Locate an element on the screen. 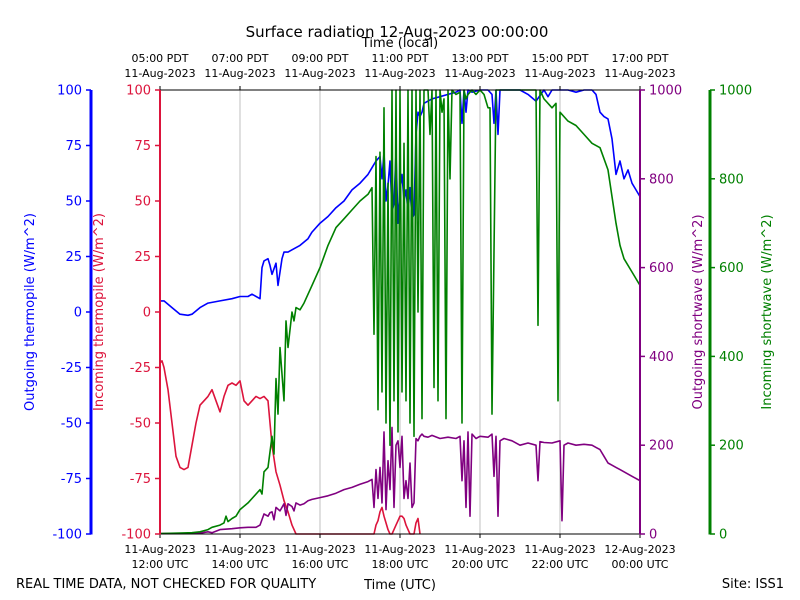 This screenshot has width=800, height=600. outgoing-thermopile-tick-label: 100 is located at coordinates (69, 91).